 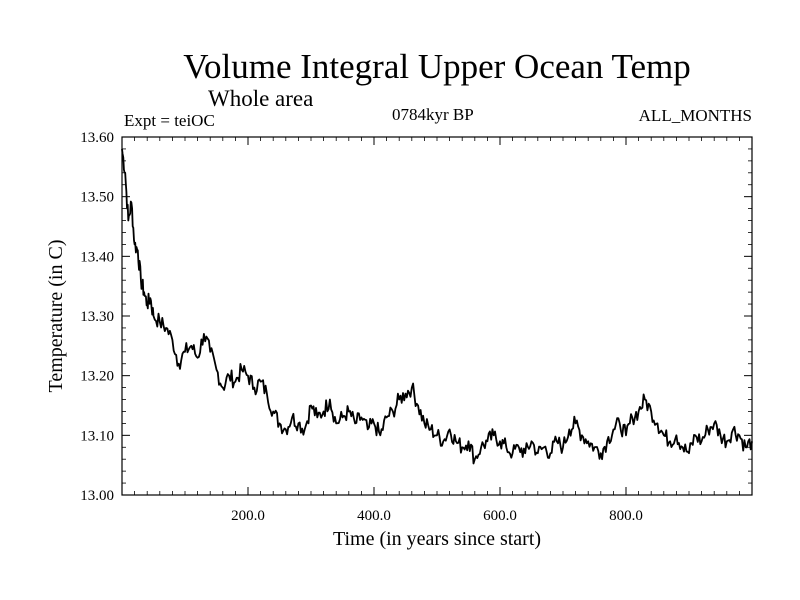 What do you see at coordinates (56, 316) in the screenshot?
I see `y-axis-title: Temperature (in C)` at bounding box center [56, 316].